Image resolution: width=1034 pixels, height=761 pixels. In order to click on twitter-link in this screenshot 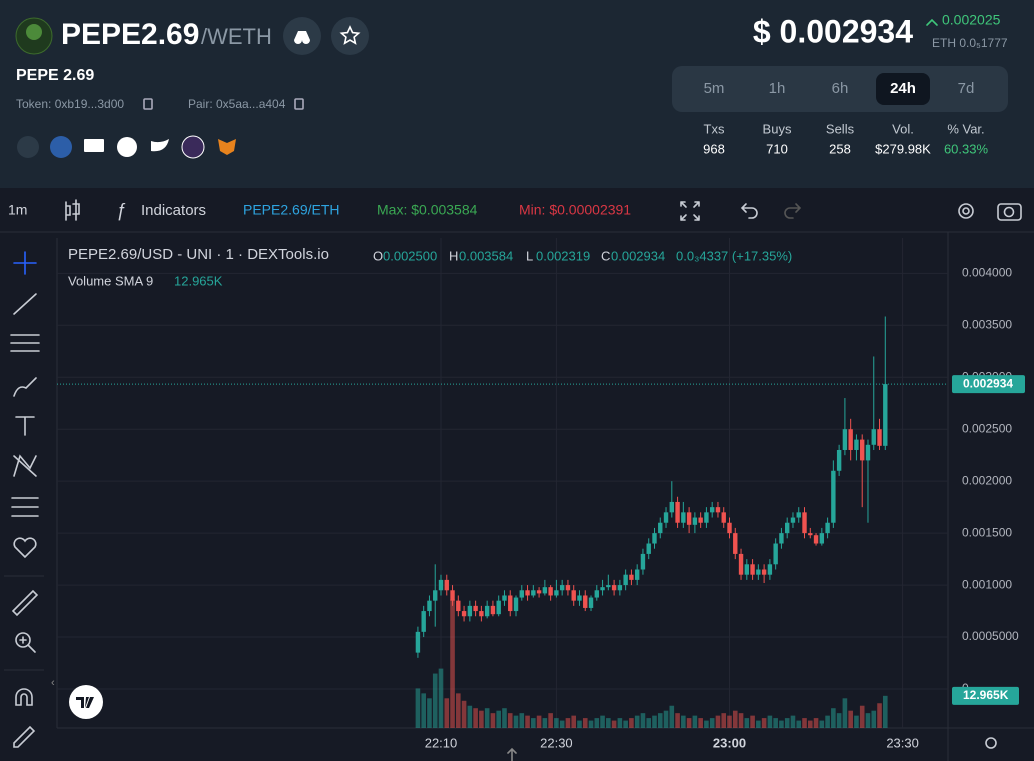, I will do `click(160, 145)`.